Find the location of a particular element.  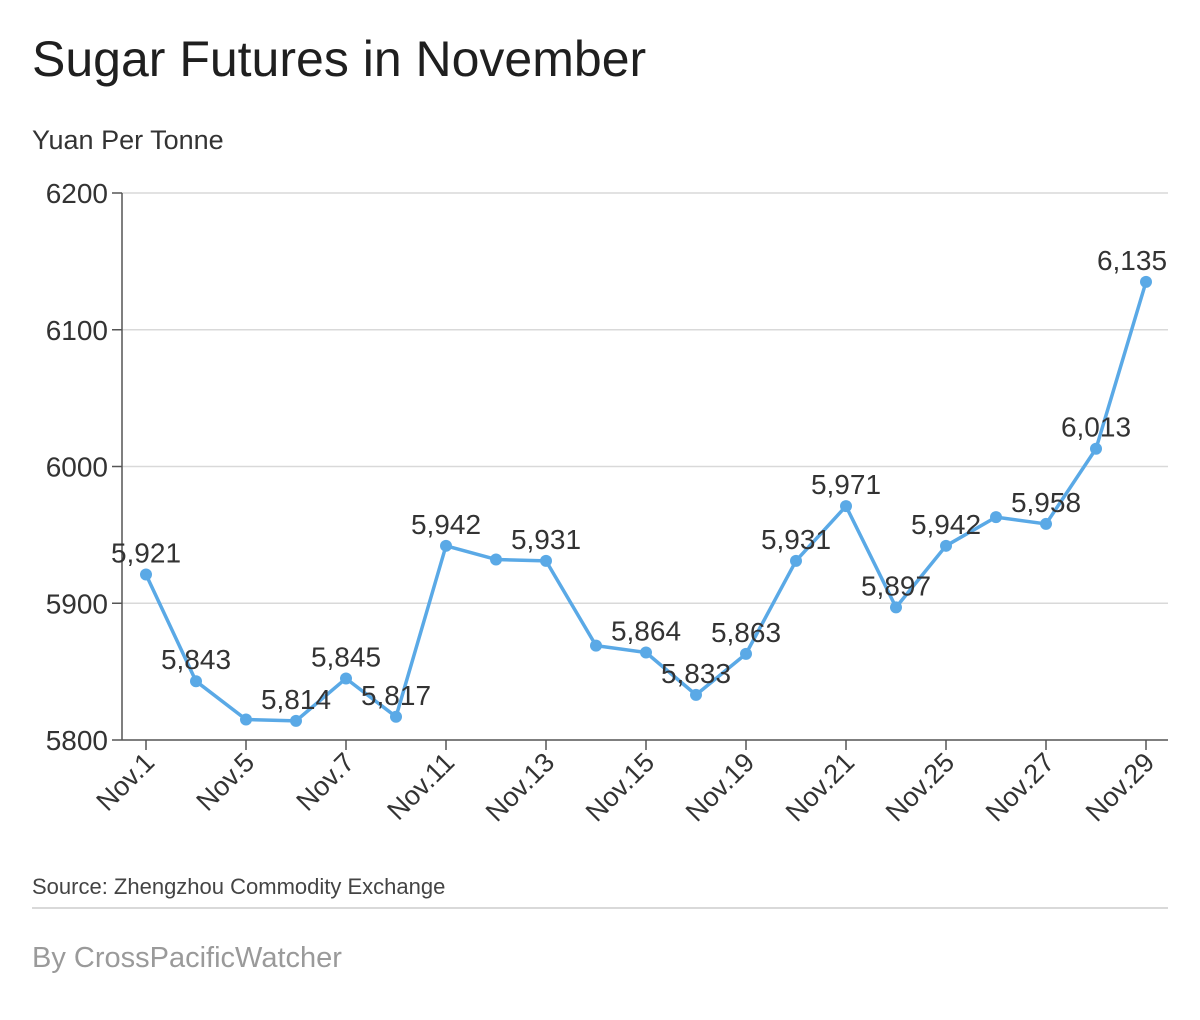

source-note: Source: Zhengzhou Commodity Exchange is located at coordinates (239, 886).